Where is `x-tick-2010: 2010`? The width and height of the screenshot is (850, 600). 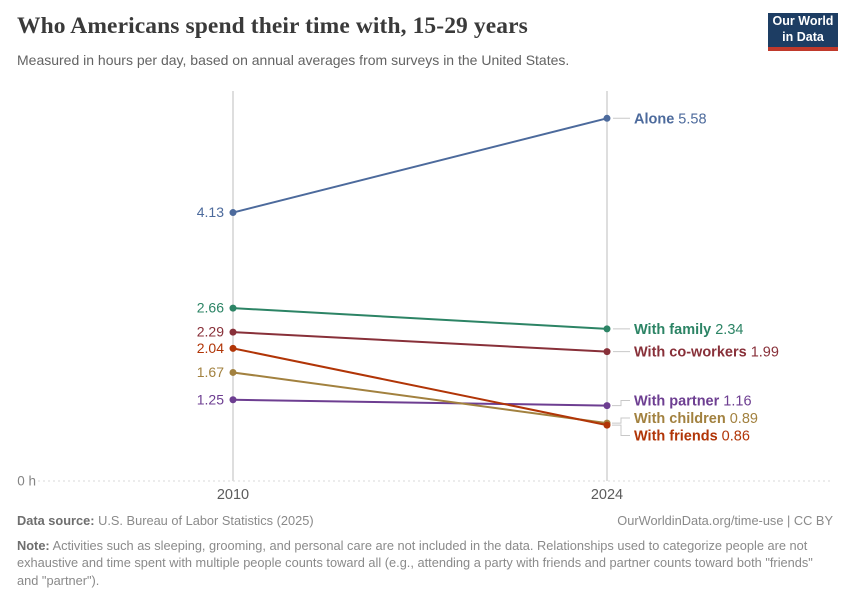
x-tick-2010: 2010 is located at coordinates (233, 495).